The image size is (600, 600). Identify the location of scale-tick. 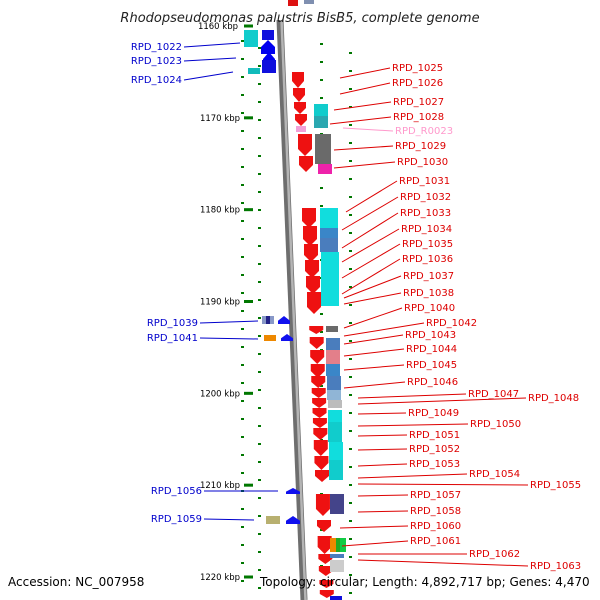
(248, 485).